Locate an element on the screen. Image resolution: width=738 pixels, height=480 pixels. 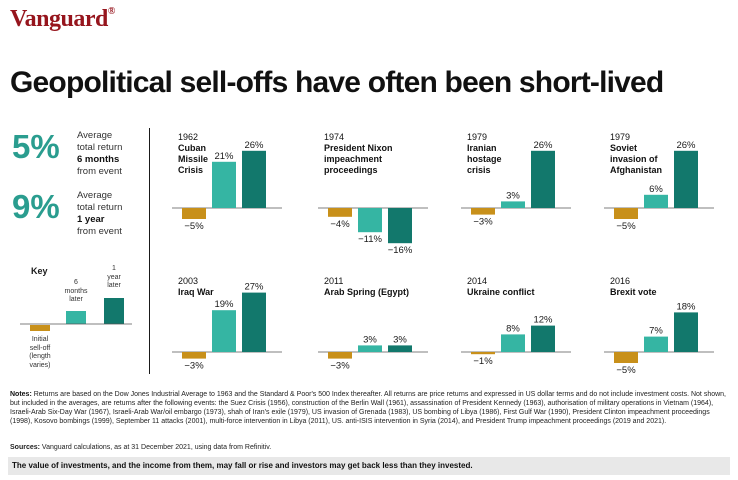
bar-chart: −3% 19% 27% is located at coordinates (227, 327).